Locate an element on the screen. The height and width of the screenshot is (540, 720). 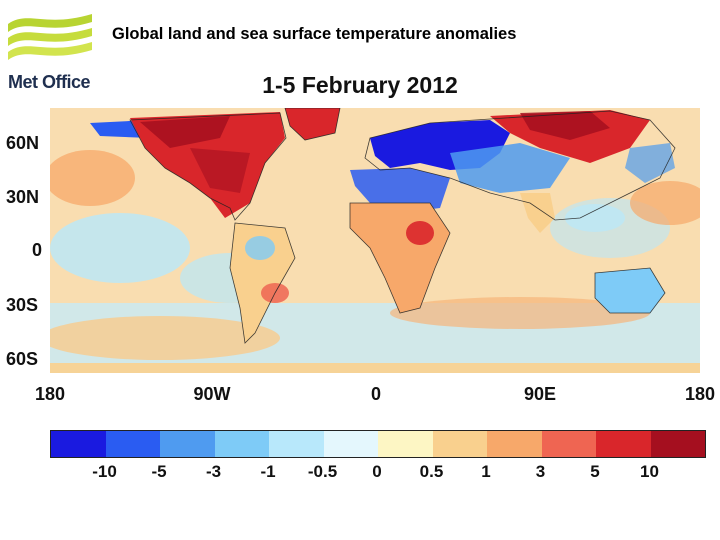
colorbar-tick-label: -1 is located at coordinates (268, 471).